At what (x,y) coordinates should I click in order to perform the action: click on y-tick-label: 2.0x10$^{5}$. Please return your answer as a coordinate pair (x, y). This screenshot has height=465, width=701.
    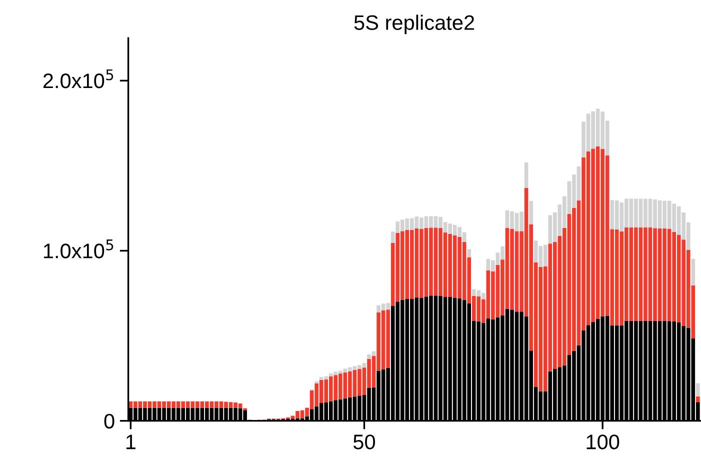
    Looking at the image, I should click on (78, 78).